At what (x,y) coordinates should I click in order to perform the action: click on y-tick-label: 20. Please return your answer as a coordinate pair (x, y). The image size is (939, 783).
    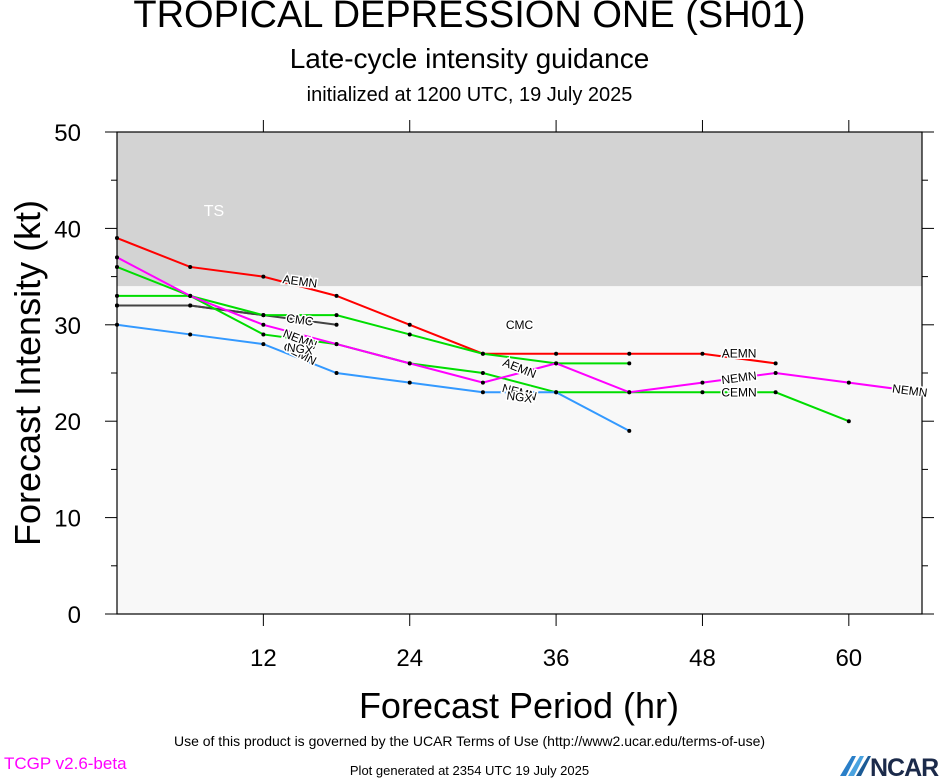
    Looking at the image, I should click on (67, 422).